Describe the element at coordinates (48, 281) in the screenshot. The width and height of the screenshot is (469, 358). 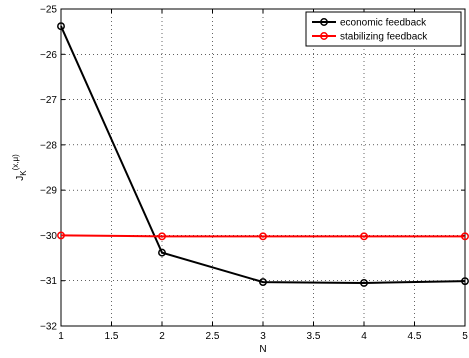
I see `y-tick-label: −31` at that location.